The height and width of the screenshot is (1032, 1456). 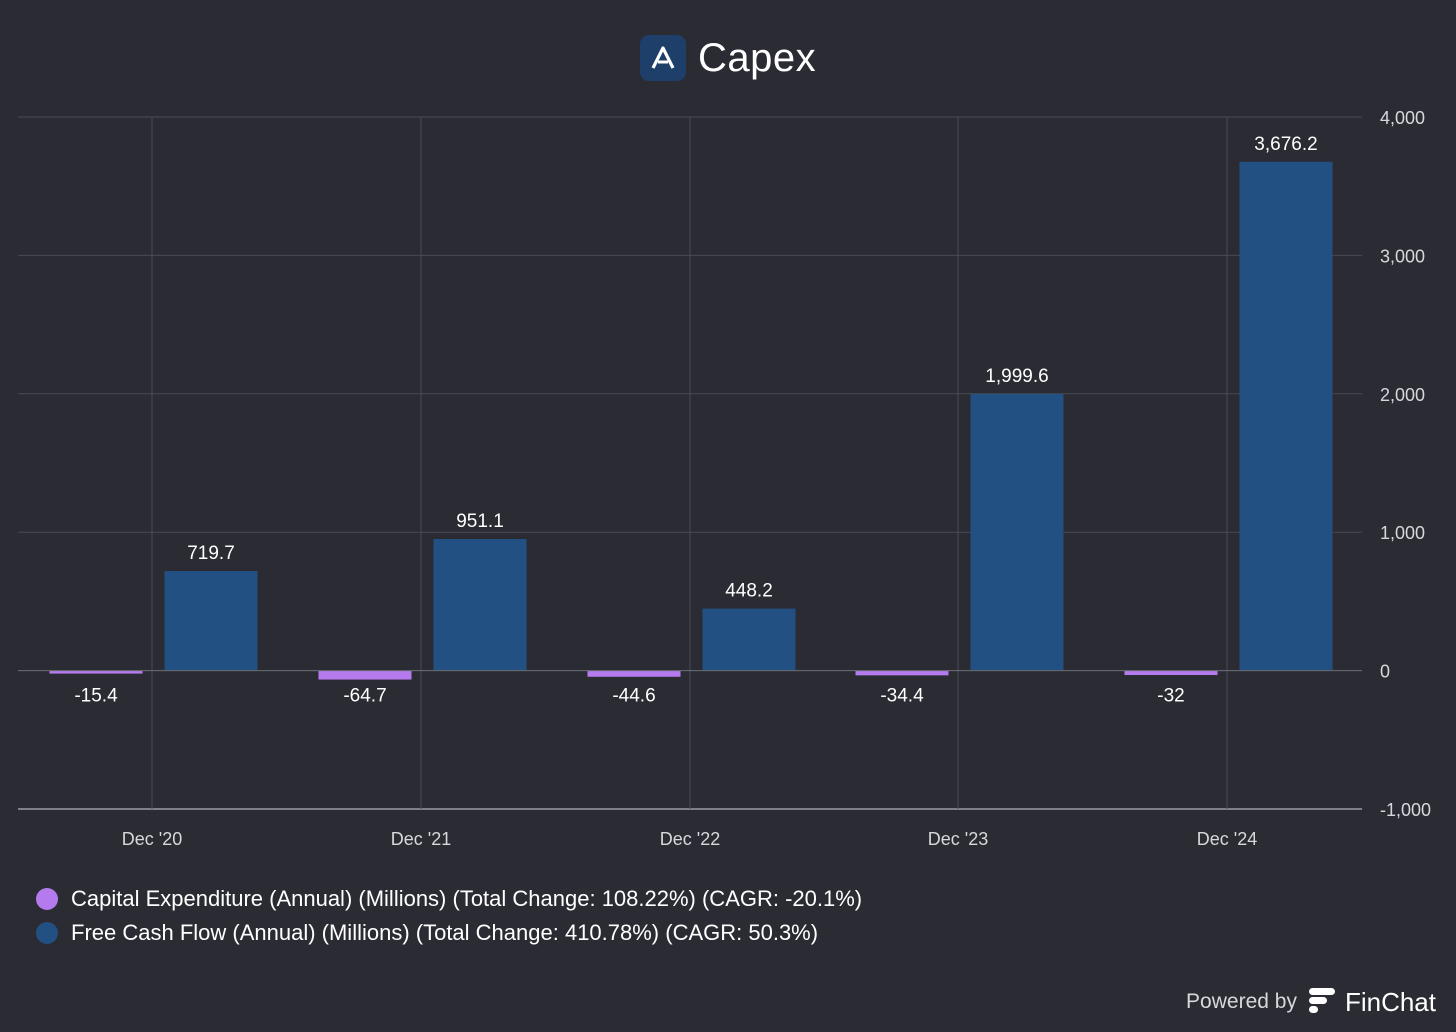 I want to click on data-label: 951.1, so click(x=480, y=521).